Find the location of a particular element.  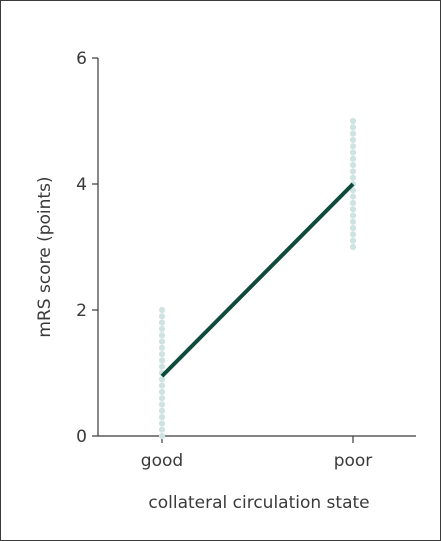

x-tick-label-poor: poor is located at coordinates (353, 461).